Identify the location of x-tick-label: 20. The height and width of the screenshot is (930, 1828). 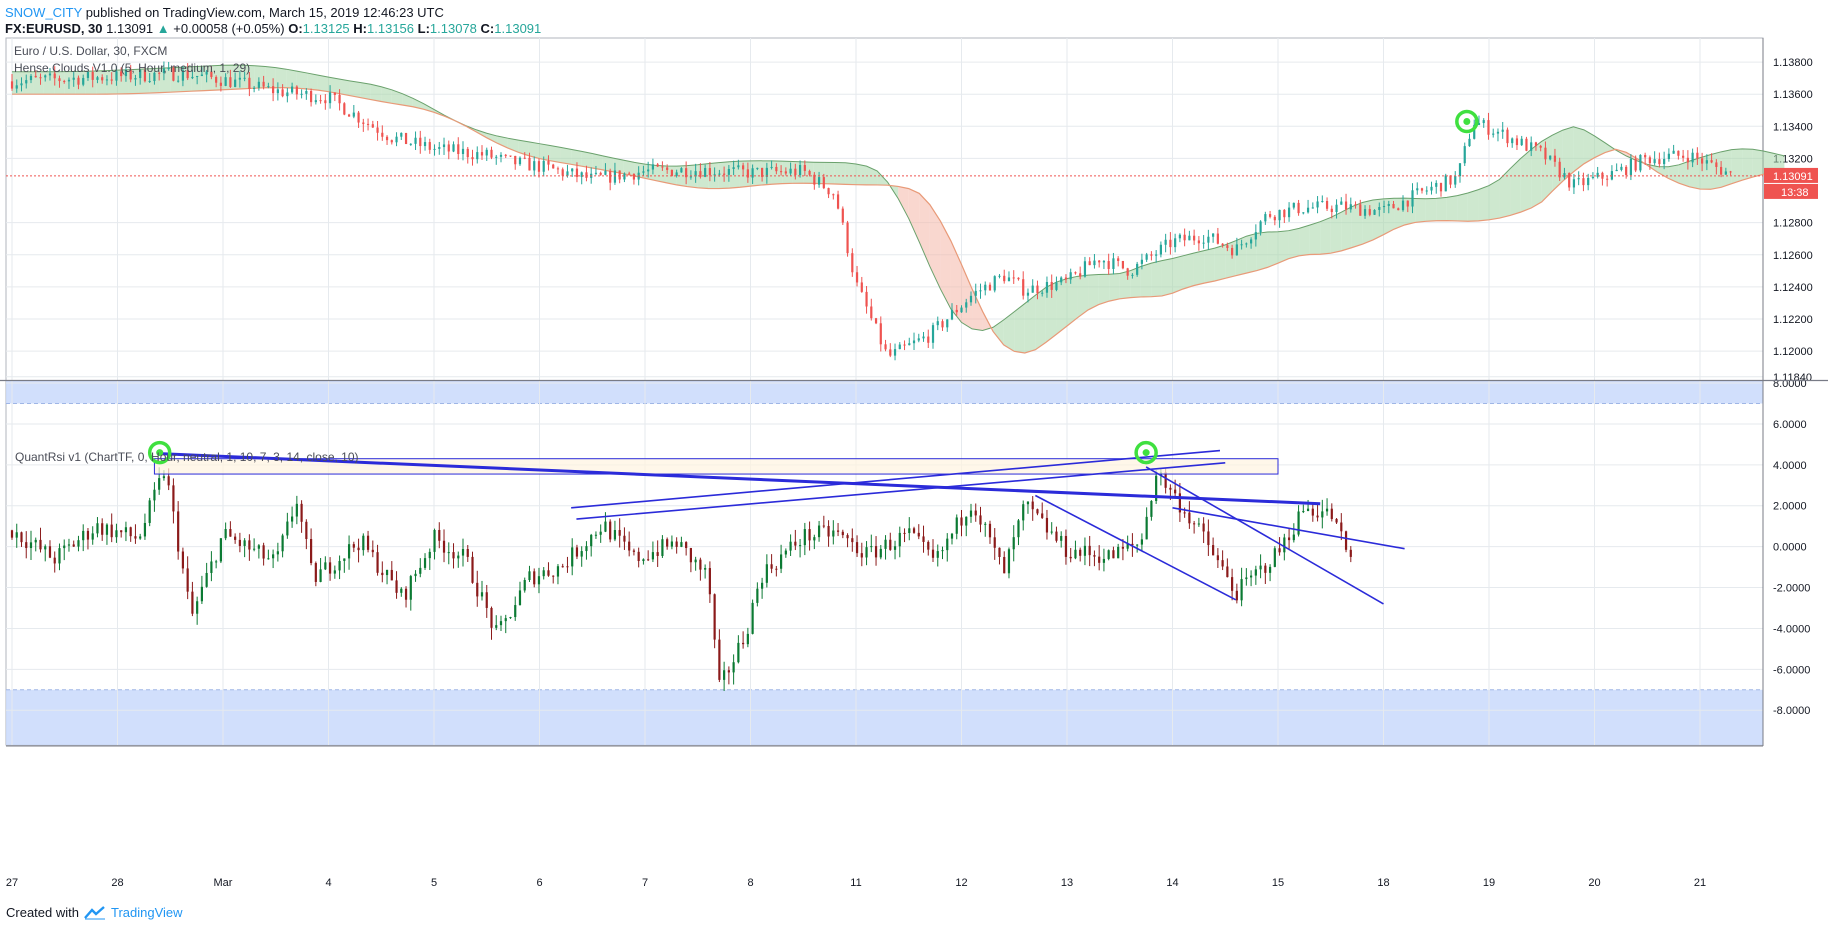
(1594, 883).